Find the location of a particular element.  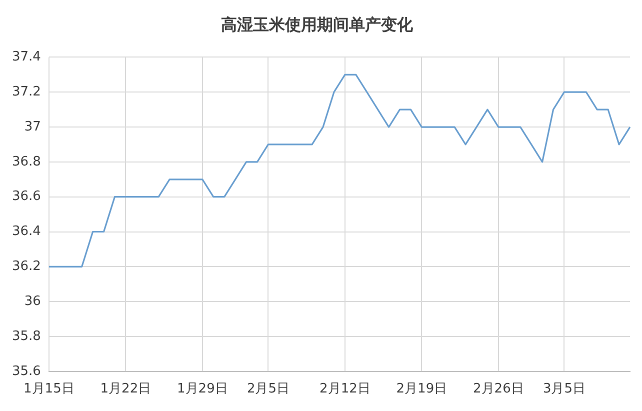

y-tick-label: 36.4 is located at coordinates (26, 232).